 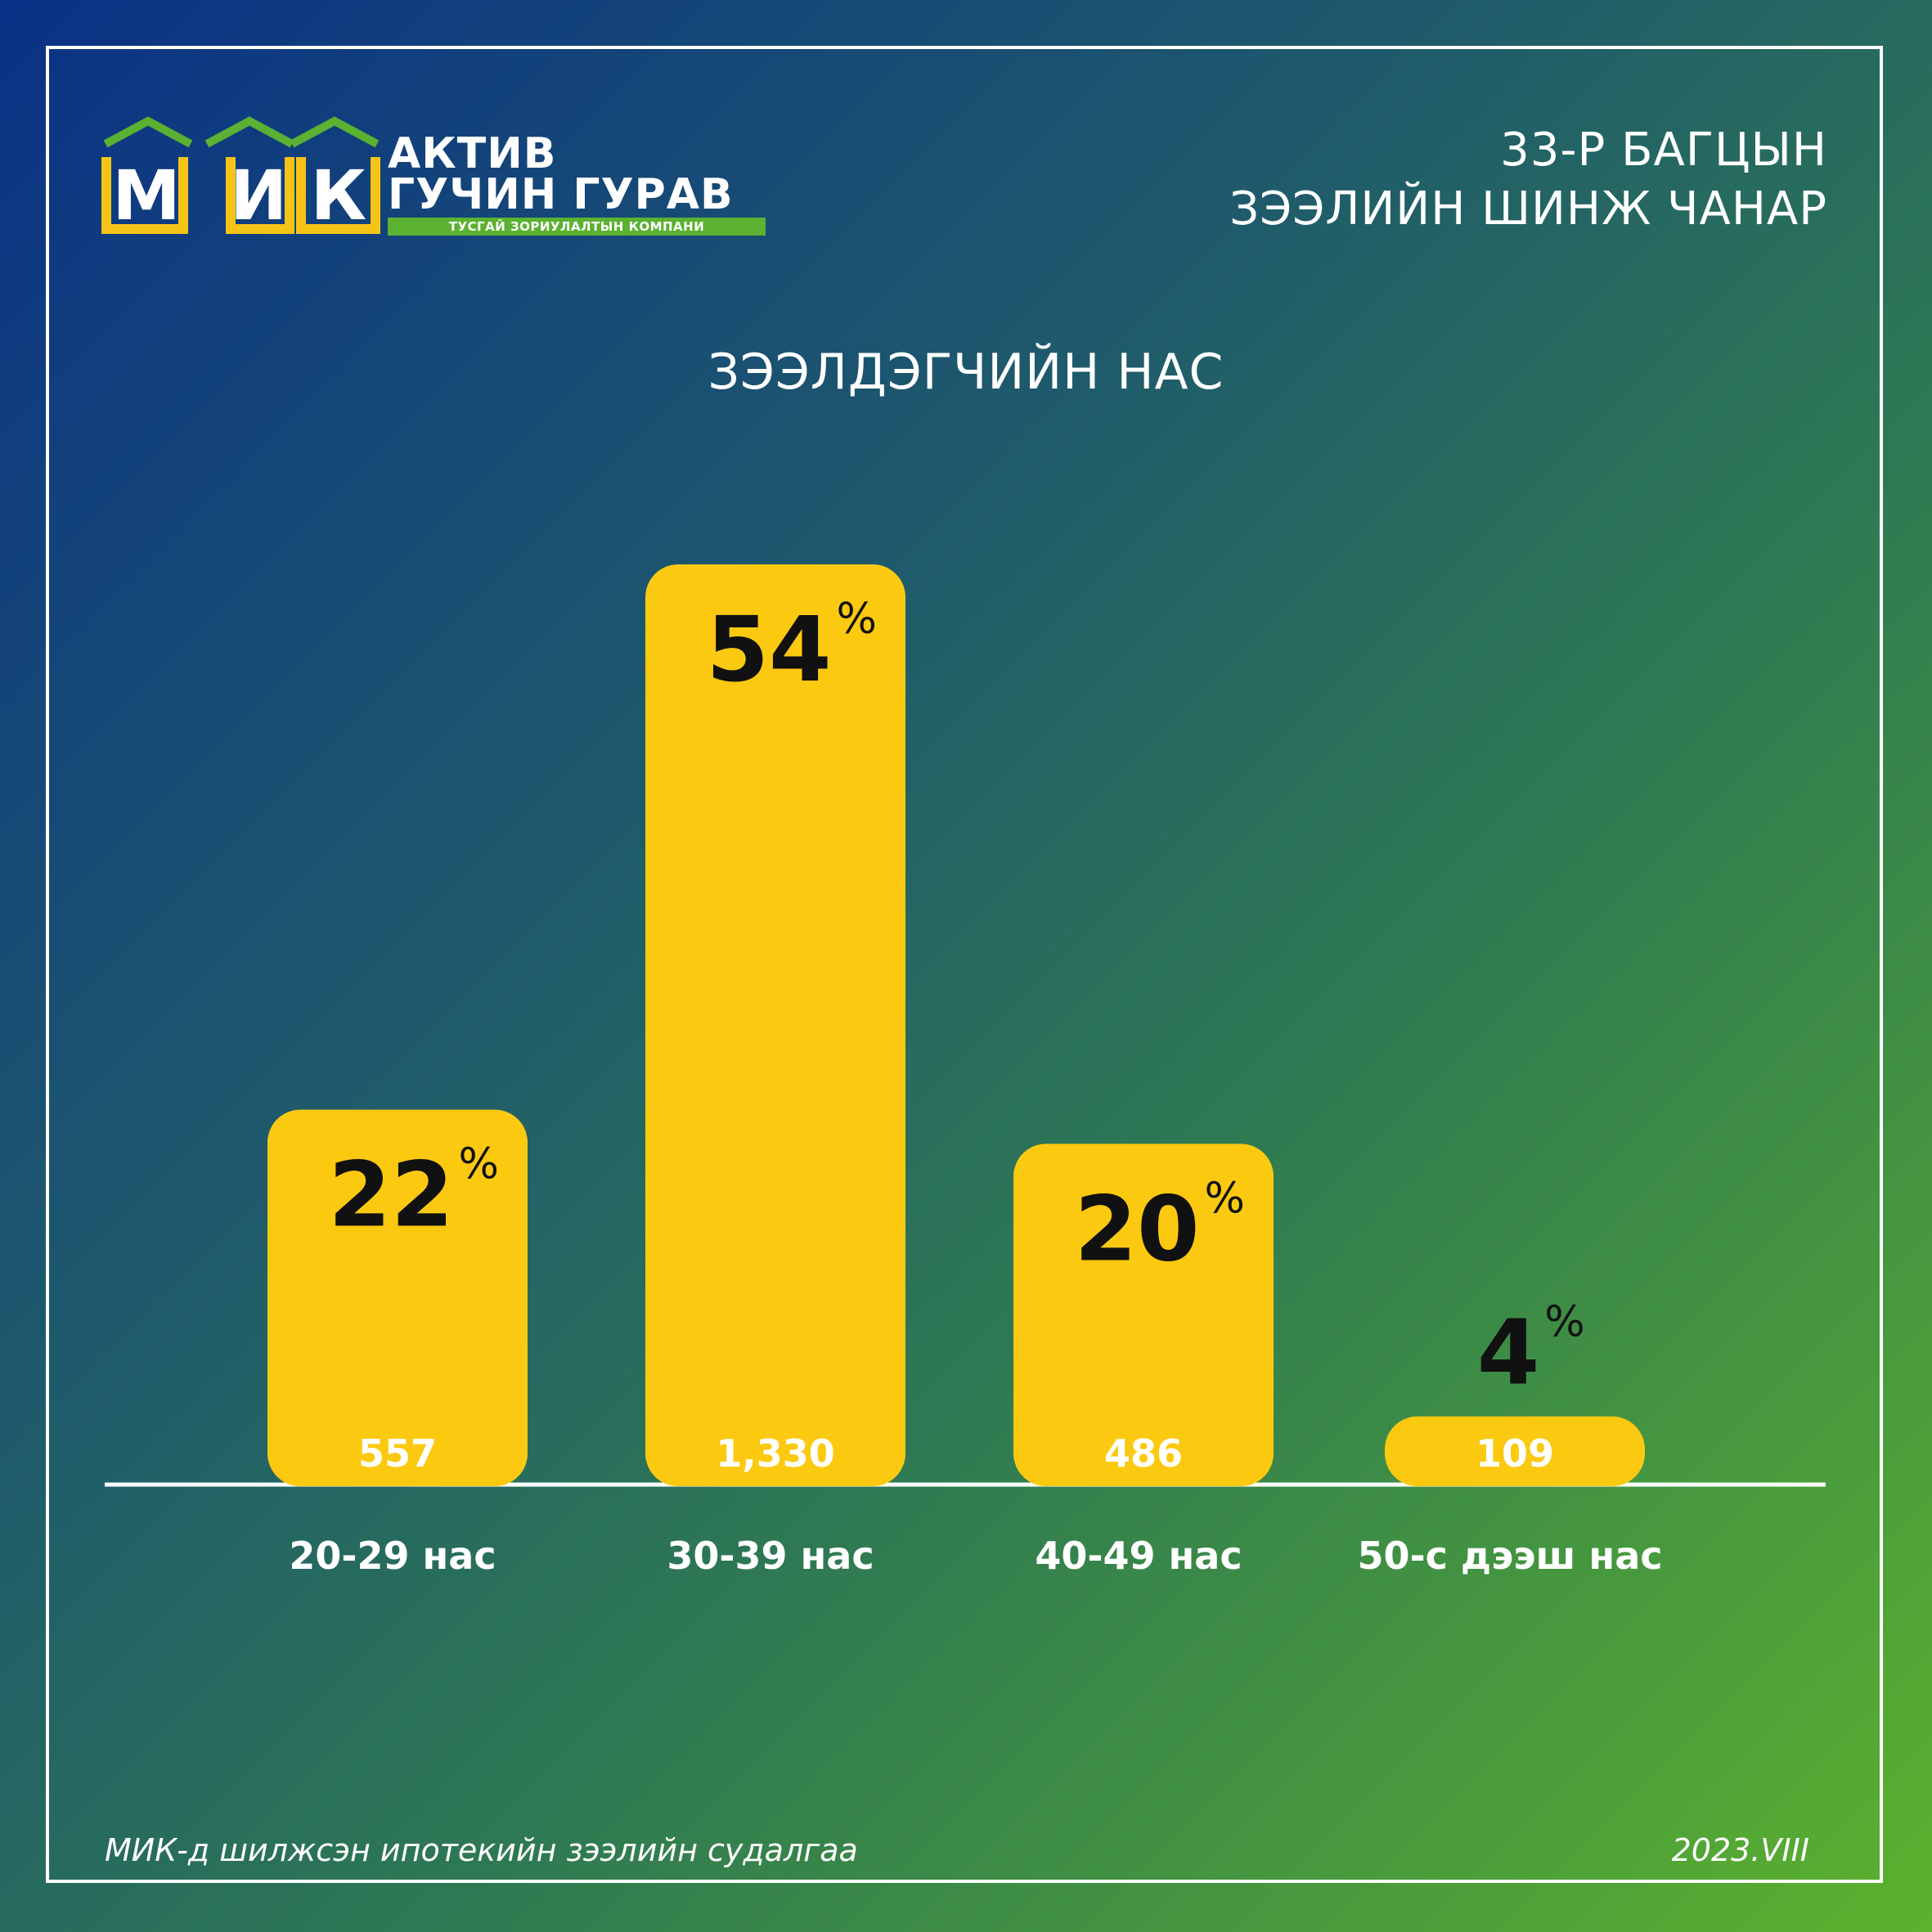 What do you see at coordinates (966, 372) in the screenshot?
I see `chart-title: ЗЭЭЛДЭГЧИЙН НАС` at bounding box center [966, 372].